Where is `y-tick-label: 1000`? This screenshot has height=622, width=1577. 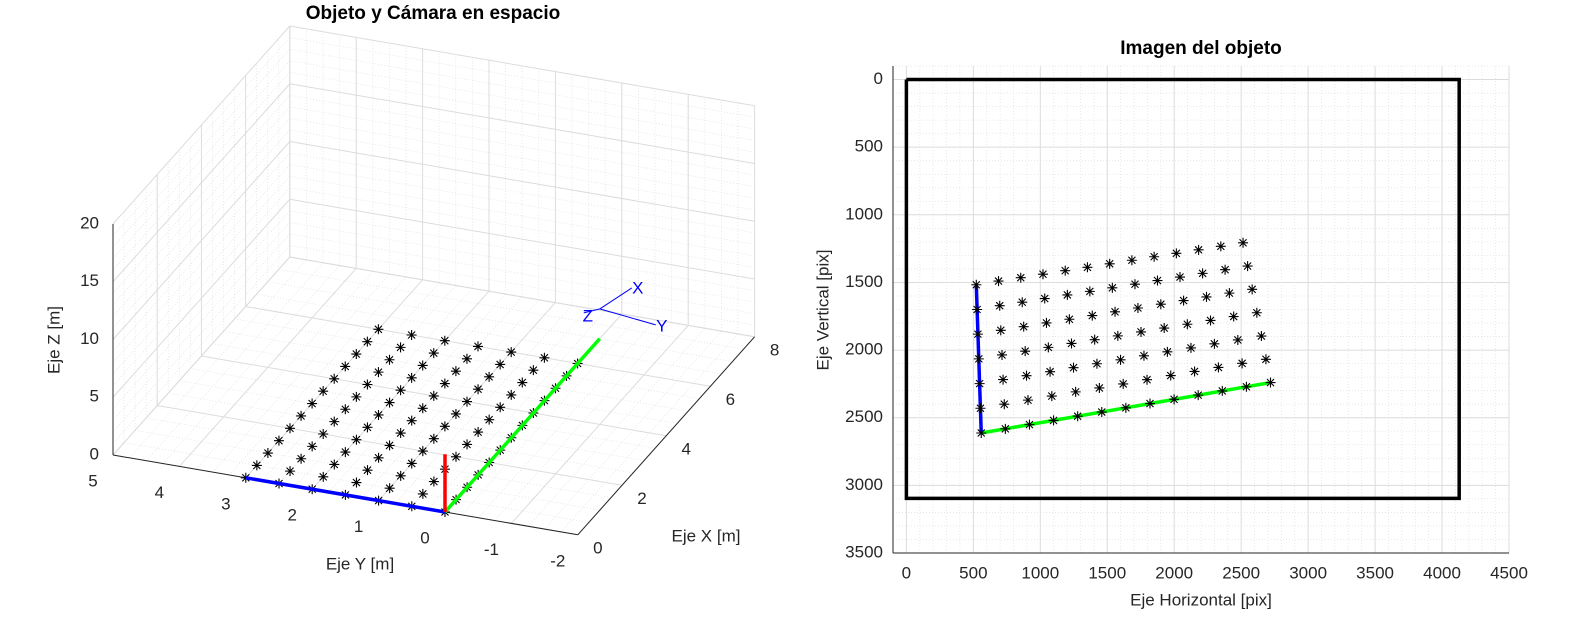
y-tick-label: 1000 is located at coordinates (864, 213).